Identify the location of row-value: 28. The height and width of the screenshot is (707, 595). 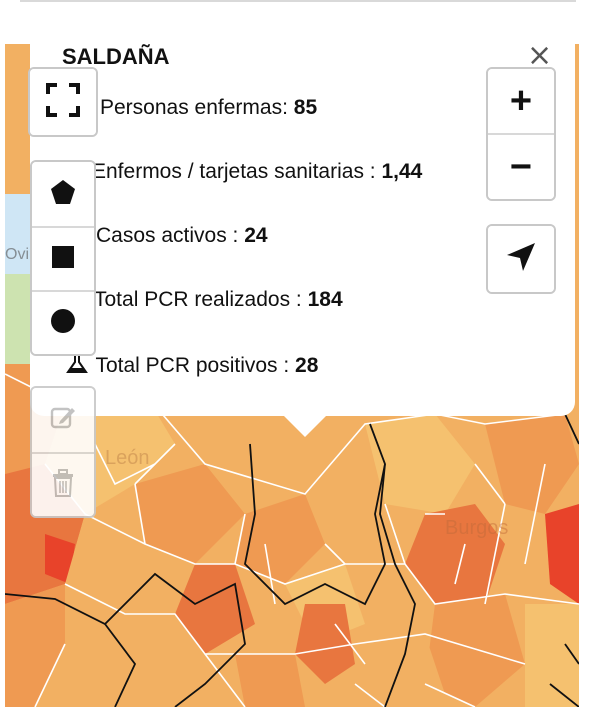
(307, 365).